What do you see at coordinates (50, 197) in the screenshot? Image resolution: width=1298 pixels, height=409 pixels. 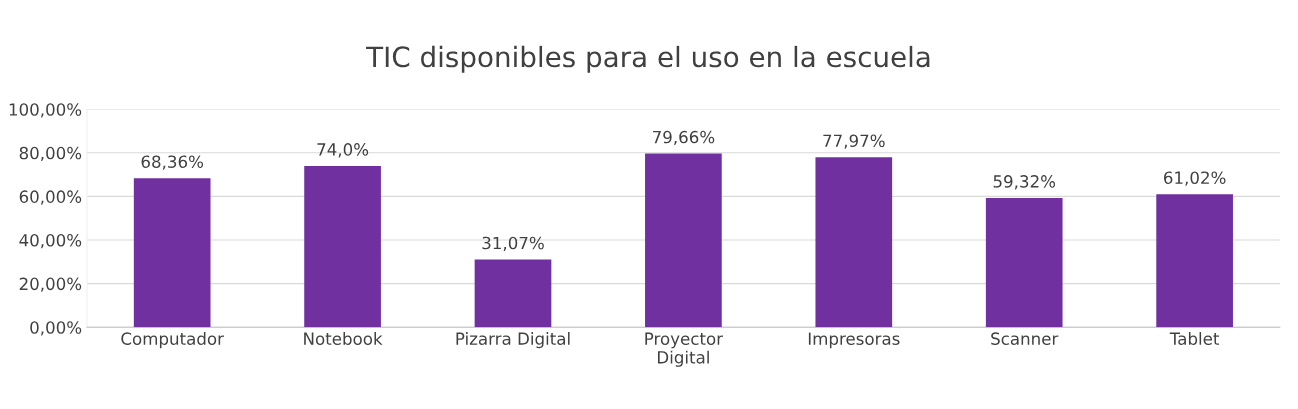 I see `y-tick-label: 60,00%` at bounding box center [50, 197].